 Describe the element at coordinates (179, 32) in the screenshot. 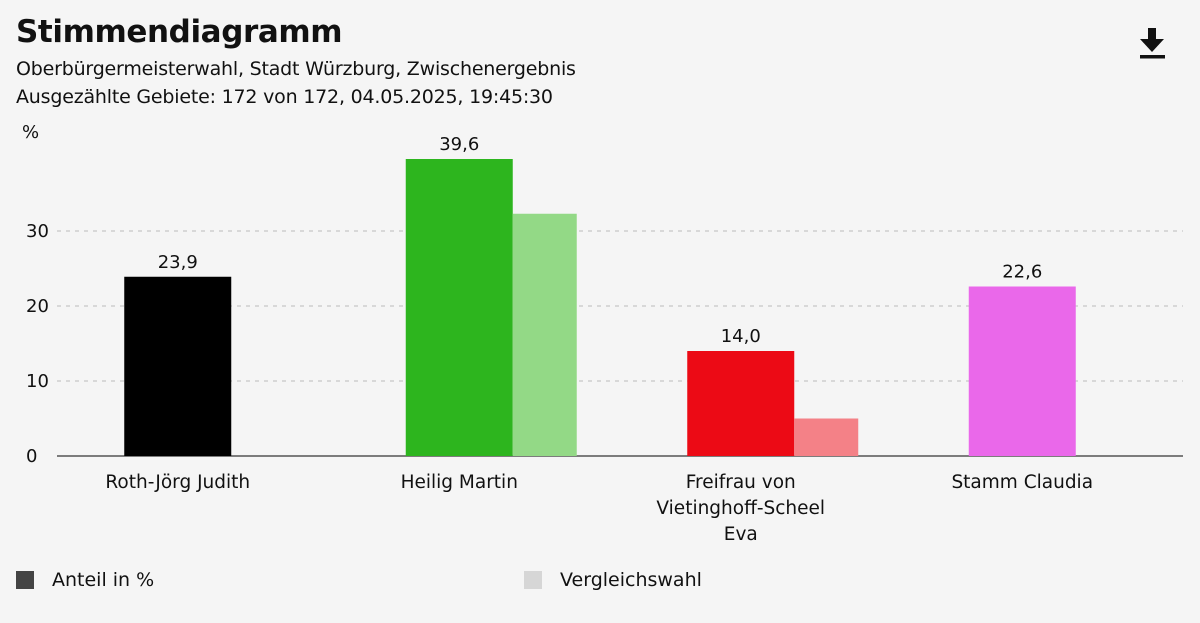

I see `chart-title: Stimmendiagramm` at that location.